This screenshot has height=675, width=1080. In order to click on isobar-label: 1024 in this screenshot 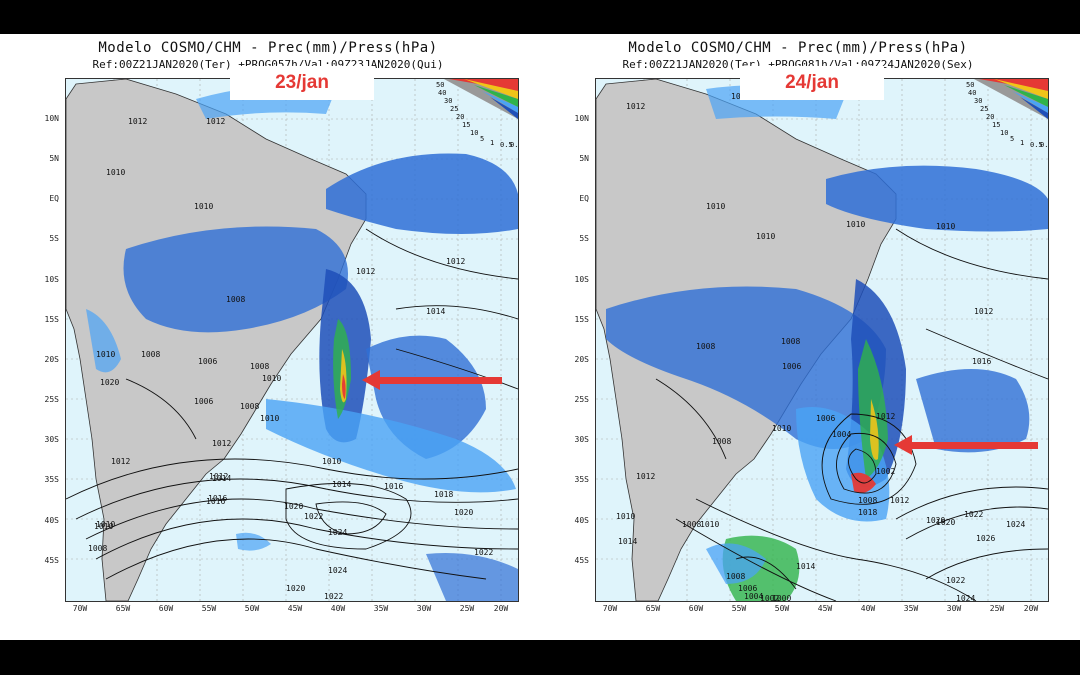, I will do `click(965, 597)`.